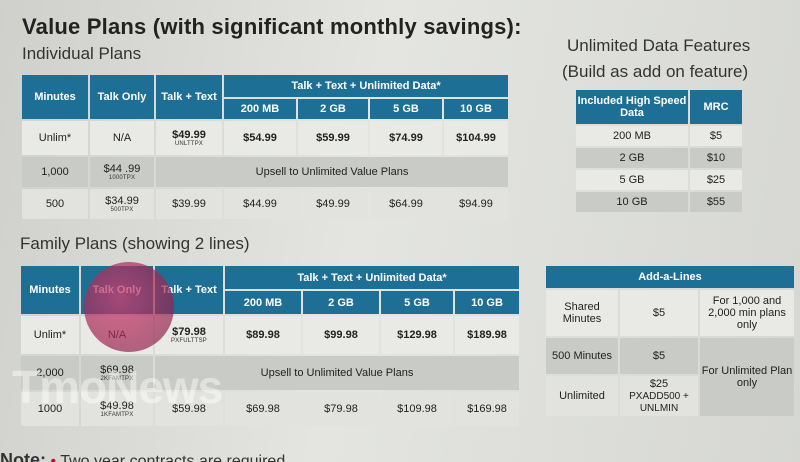  I want to click on cell-talk-only: $34.99 500TPX, so click(122, 204).